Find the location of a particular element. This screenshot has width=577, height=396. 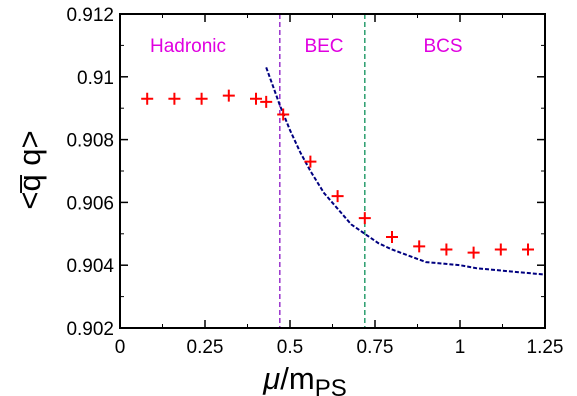

x-axis-label-sub: PS is located at coordinates (331, 385).